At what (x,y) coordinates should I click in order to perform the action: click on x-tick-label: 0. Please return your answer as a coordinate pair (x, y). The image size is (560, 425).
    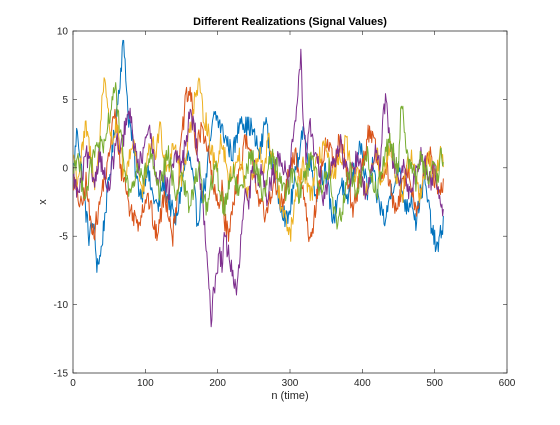
    Looking at the image, I should click on (73, 383).